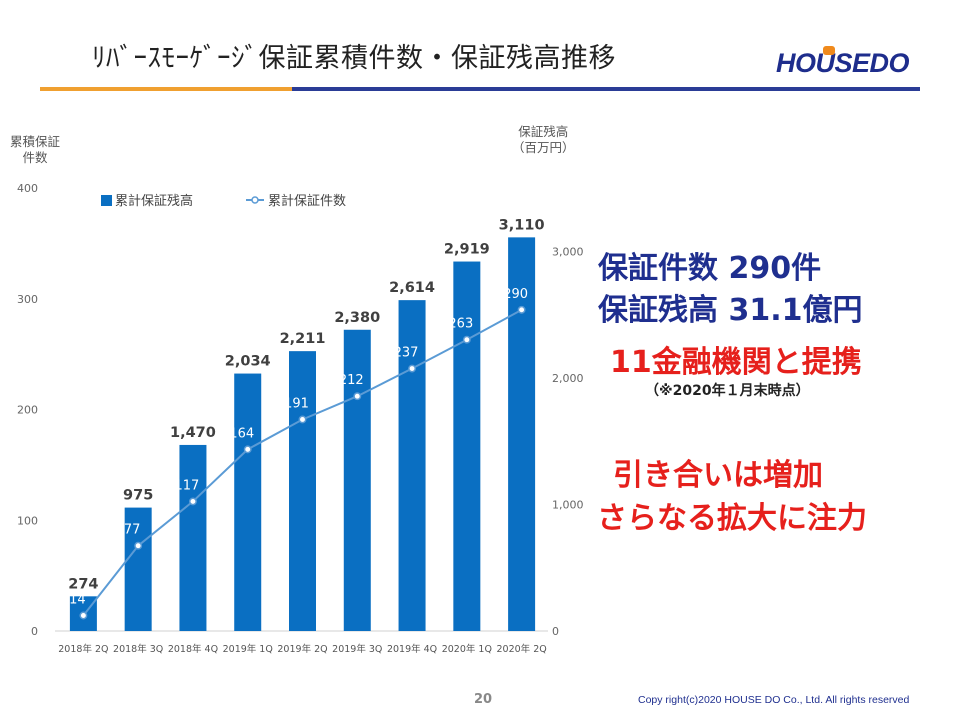 The image size is (960, 720). Describe the element at coordinates (35, 157) in the screenshot. I see `left-axis-title-line2: 件数` at that location.